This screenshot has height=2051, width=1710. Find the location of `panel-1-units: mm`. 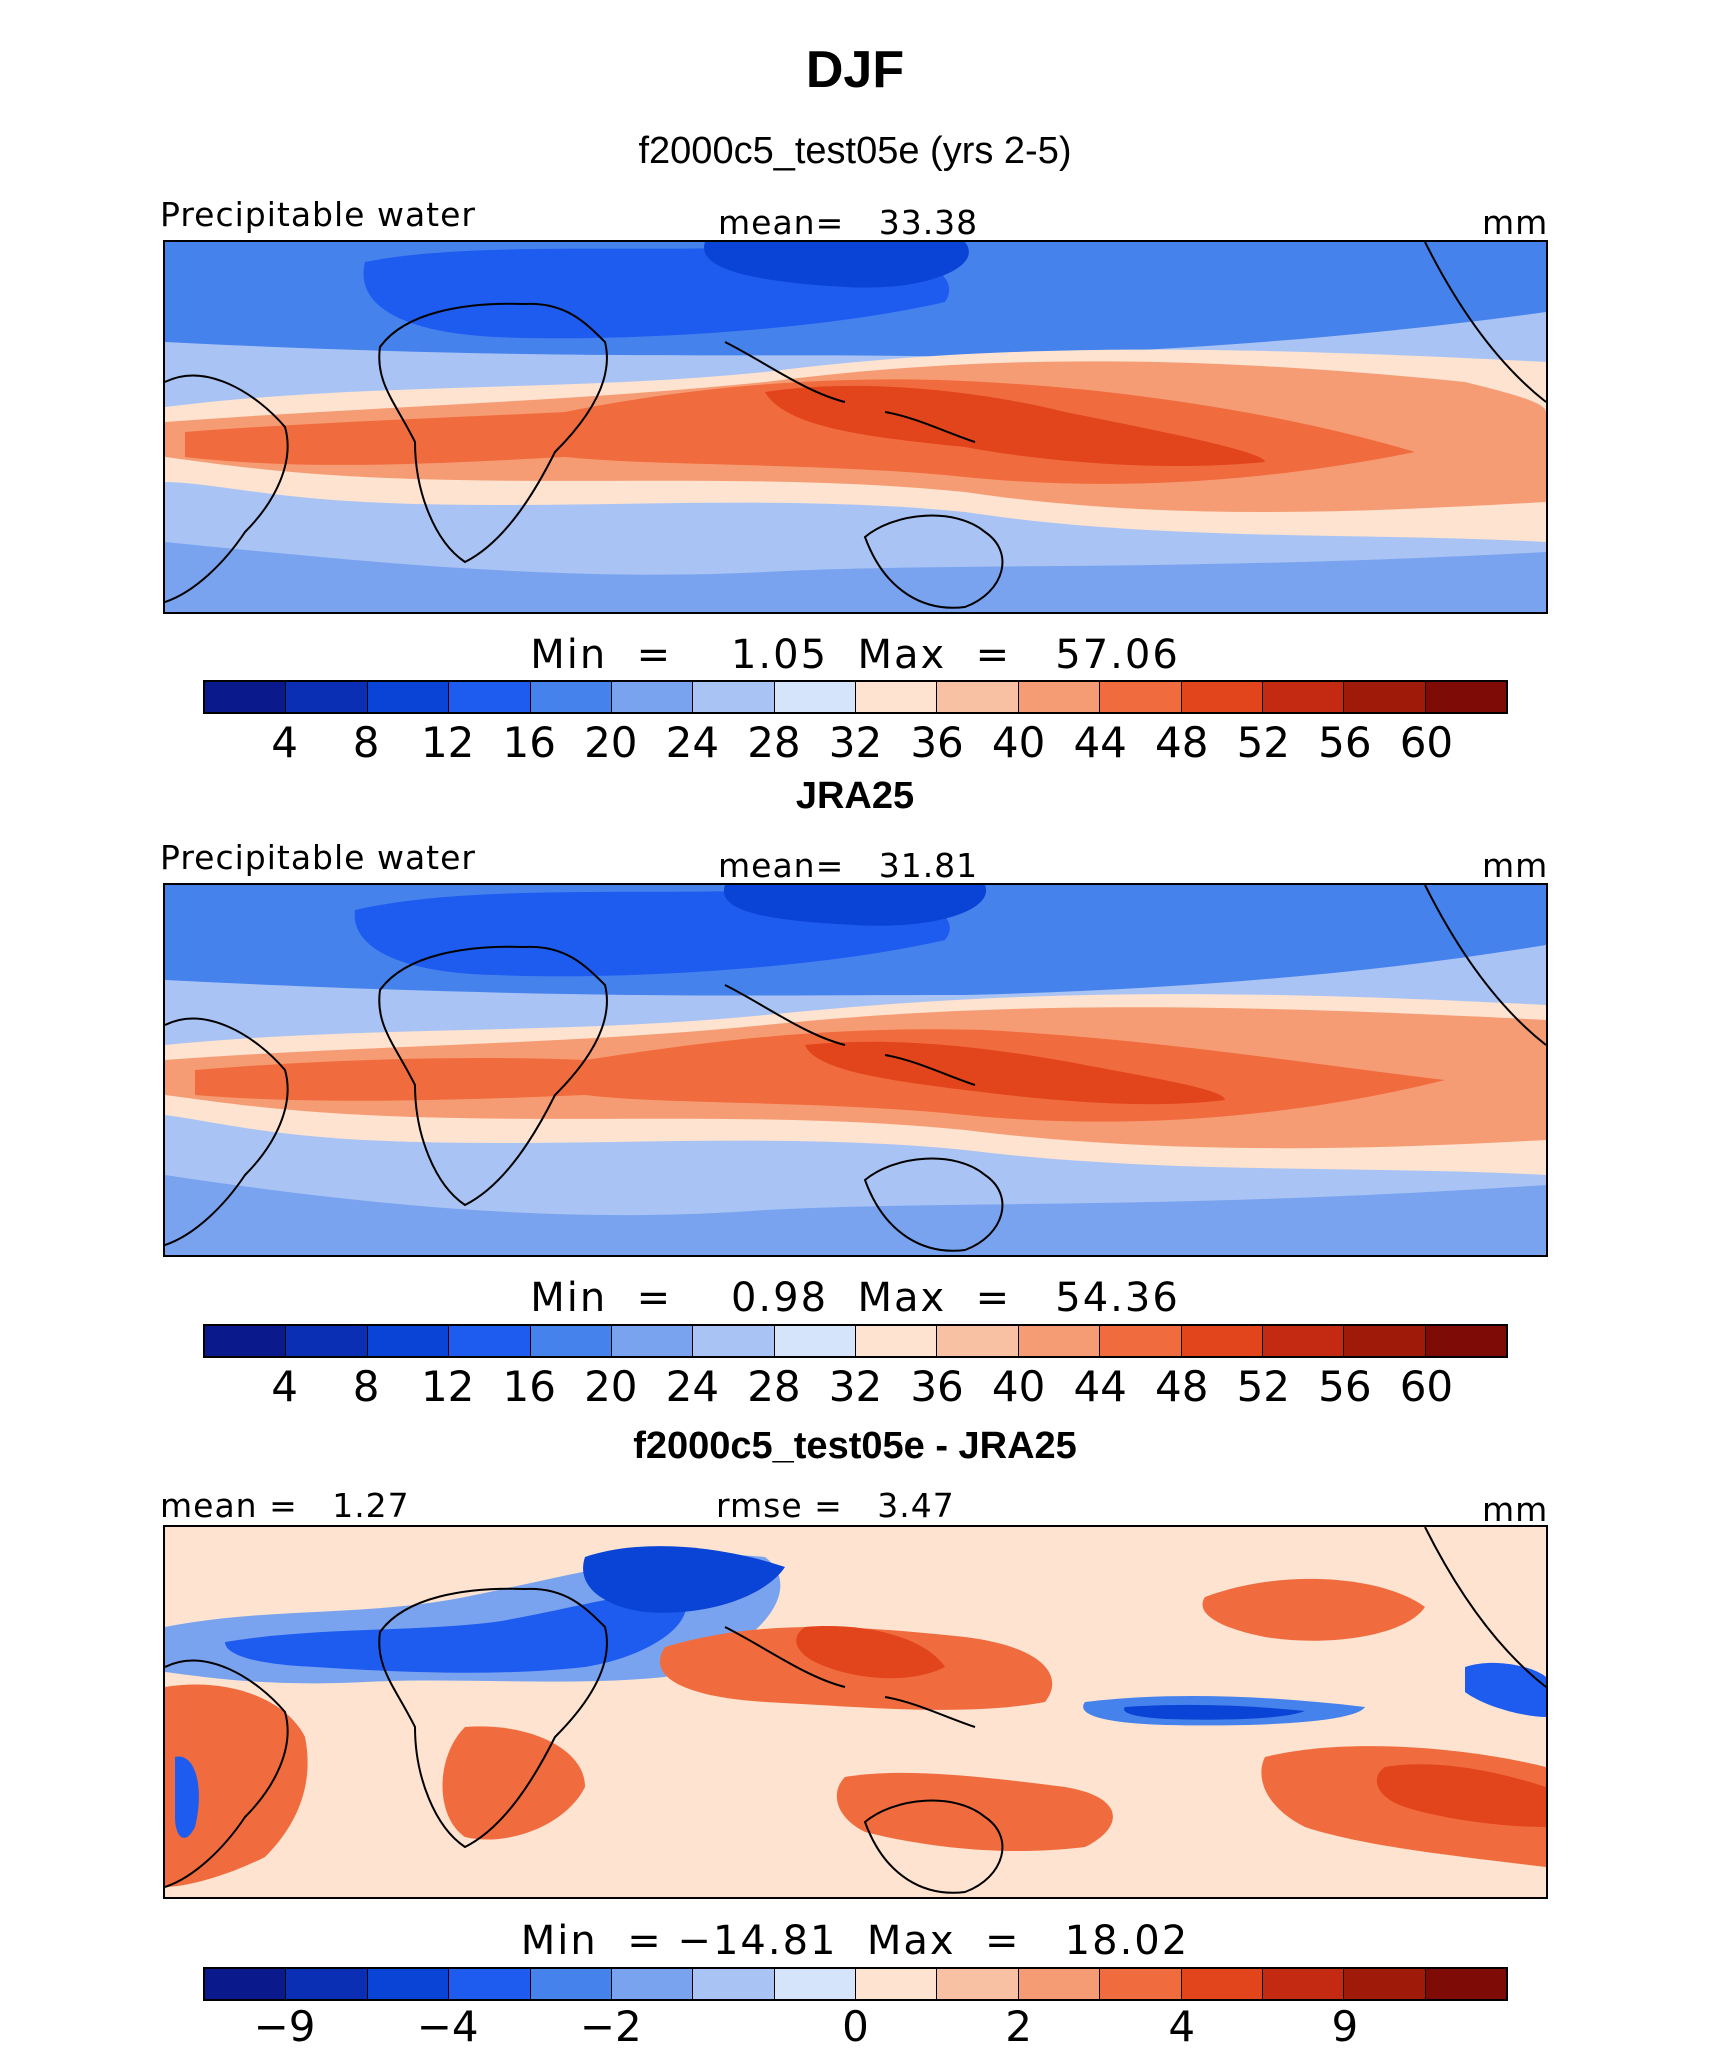

panel-1-units: mm is located at coordinates (1515, 222).